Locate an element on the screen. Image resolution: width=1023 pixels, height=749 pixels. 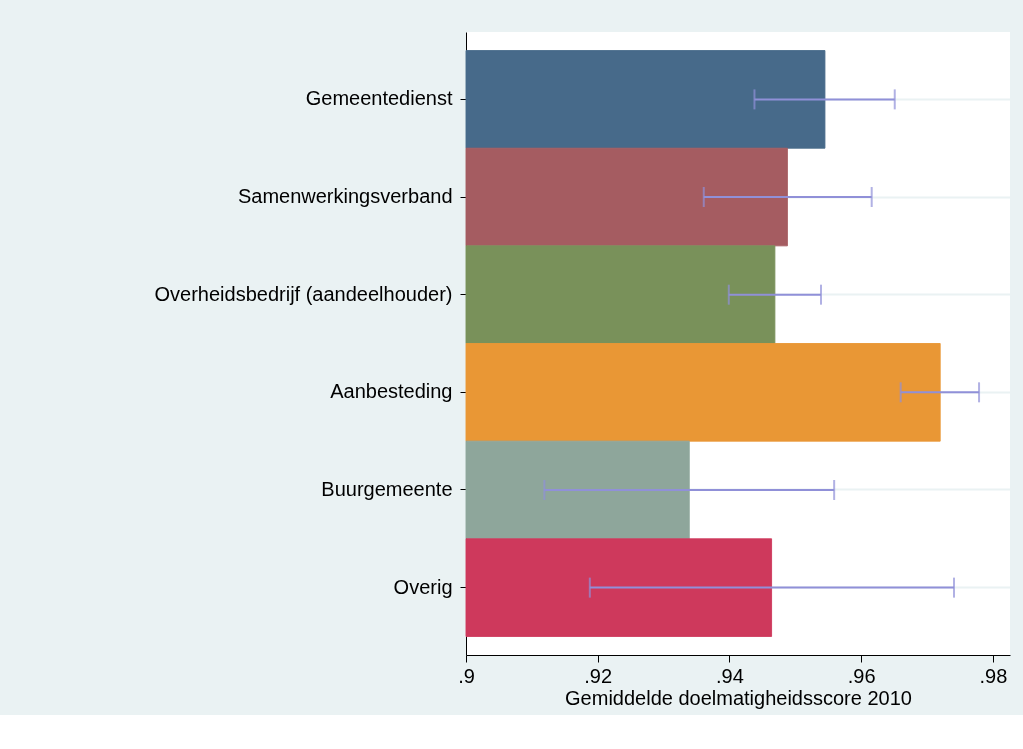
y-tick-label: Aanbesteding is located at coordinates (391, 391).